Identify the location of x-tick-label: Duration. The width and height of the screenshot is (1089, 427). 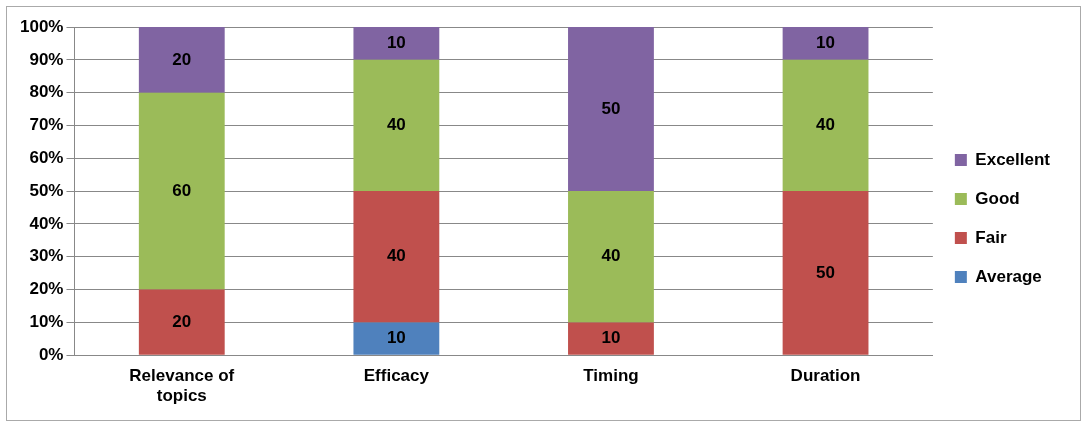
(825, 376).